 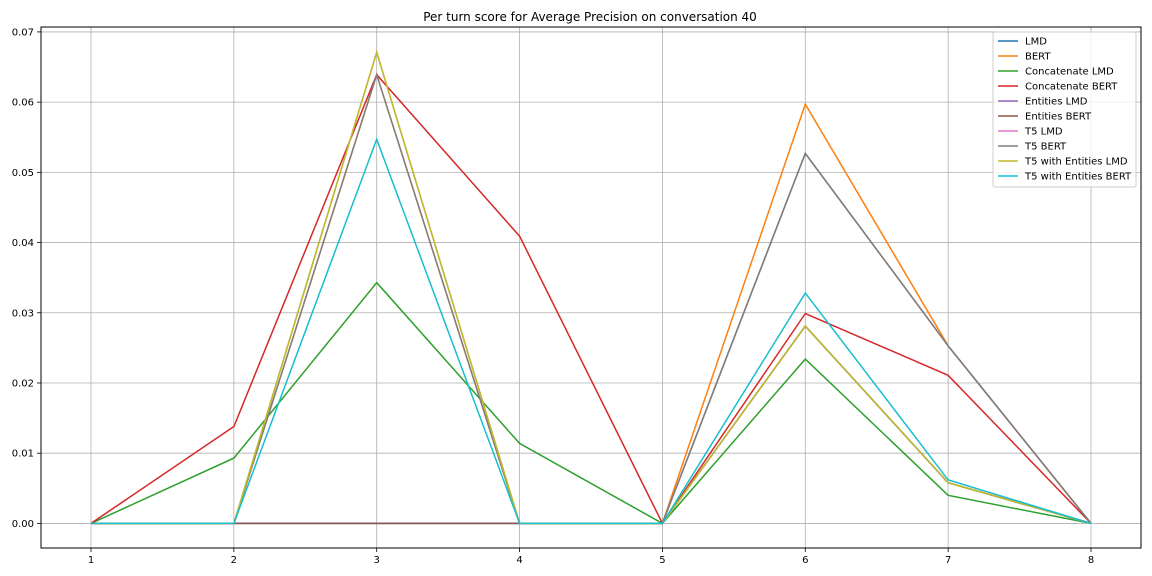 What do you see at coordinates (91, 560) in the screenshot?
I see `x-tick-label: 1` at bounding box center [91, 560].